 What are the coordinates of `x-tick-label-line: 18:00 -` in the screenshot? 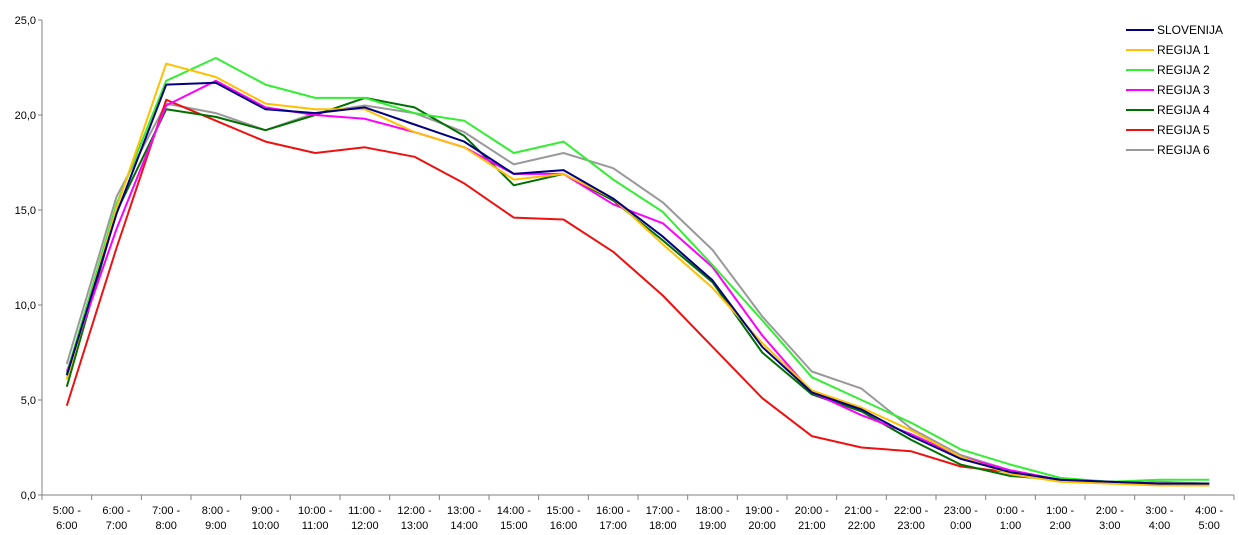 It's located at (712, 511).